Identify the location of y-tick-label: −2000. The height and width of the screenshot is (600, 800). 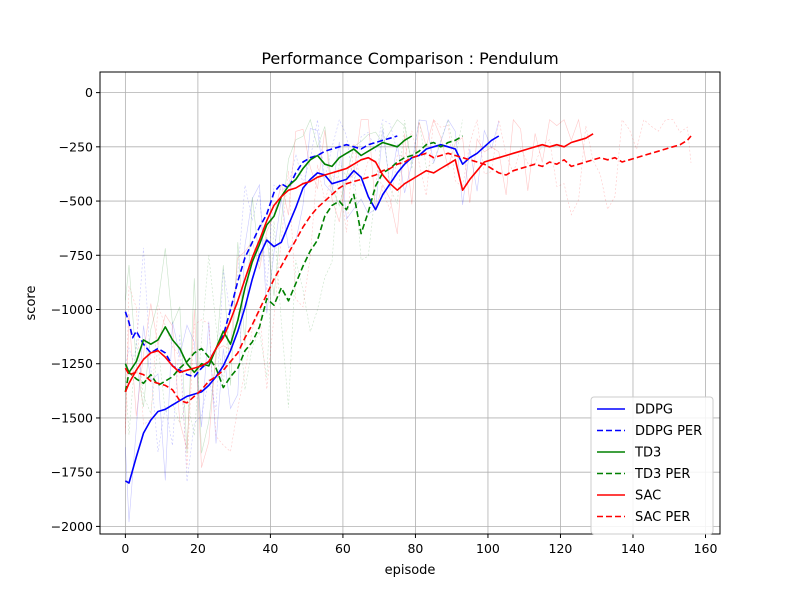
(72, 526).